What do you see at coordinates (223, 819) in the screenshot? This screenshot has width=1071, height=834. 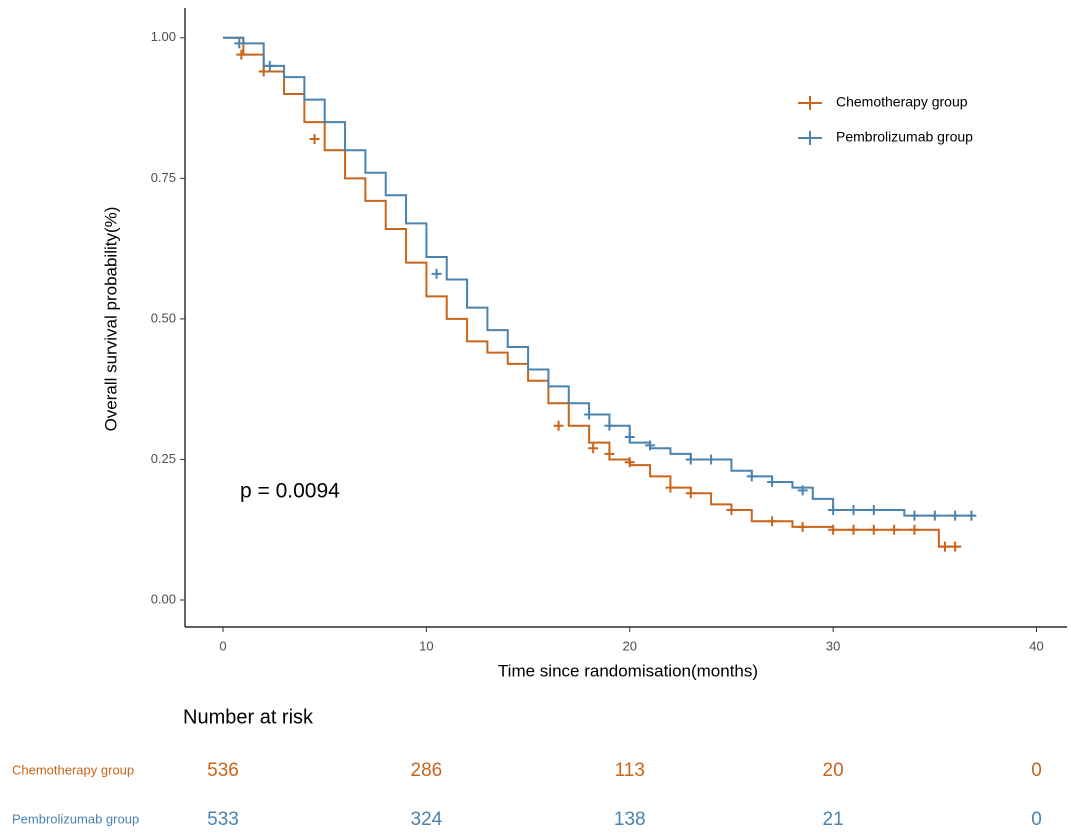 I see `risk-value: 533` at bounding box center [223, 819].